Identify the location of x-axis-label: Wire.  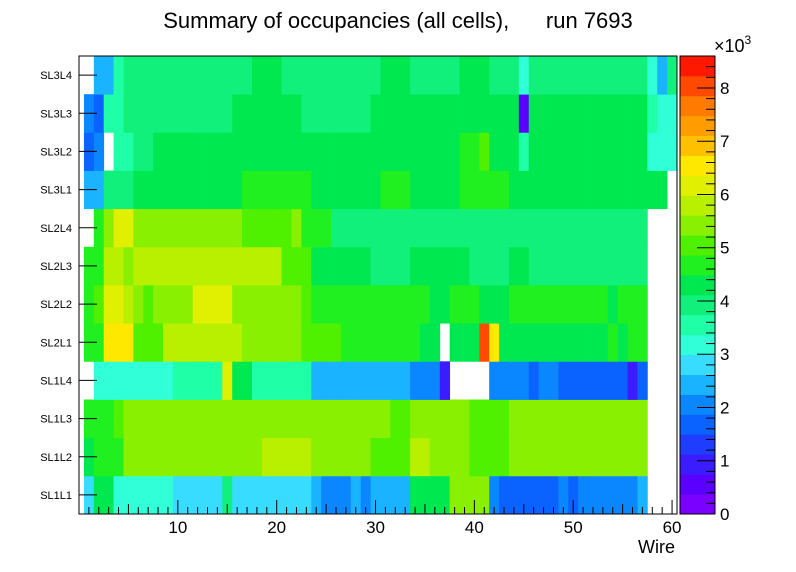
(656, 547).